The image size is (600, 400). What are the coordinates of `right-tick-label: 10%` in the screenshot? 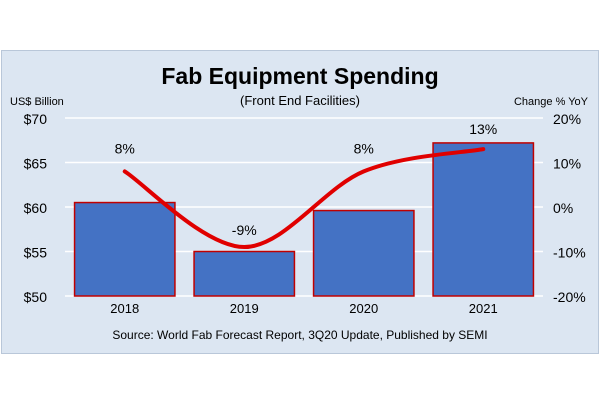 It's located at (567, 164).